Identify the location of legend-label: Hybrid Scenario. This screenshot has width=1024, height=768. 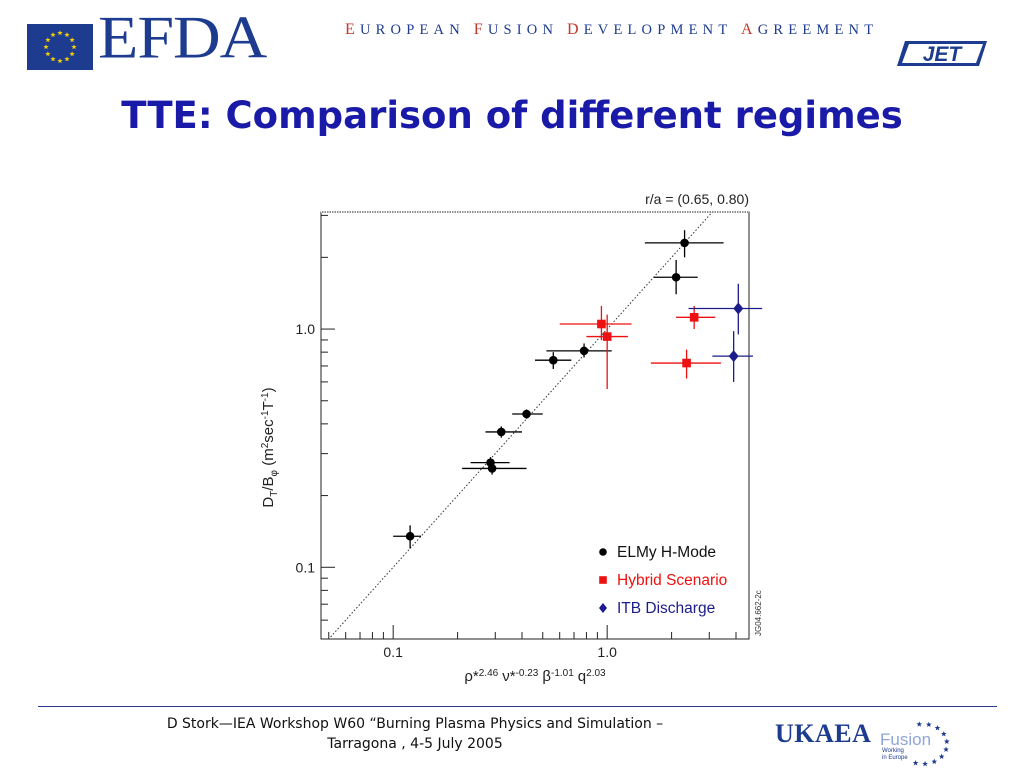
(672, 580).